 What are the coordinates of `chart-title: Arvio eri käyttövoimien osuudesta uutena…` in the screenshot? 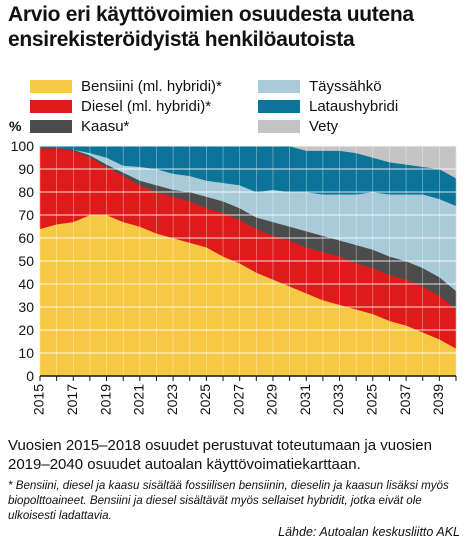 It's located at (211, 27).